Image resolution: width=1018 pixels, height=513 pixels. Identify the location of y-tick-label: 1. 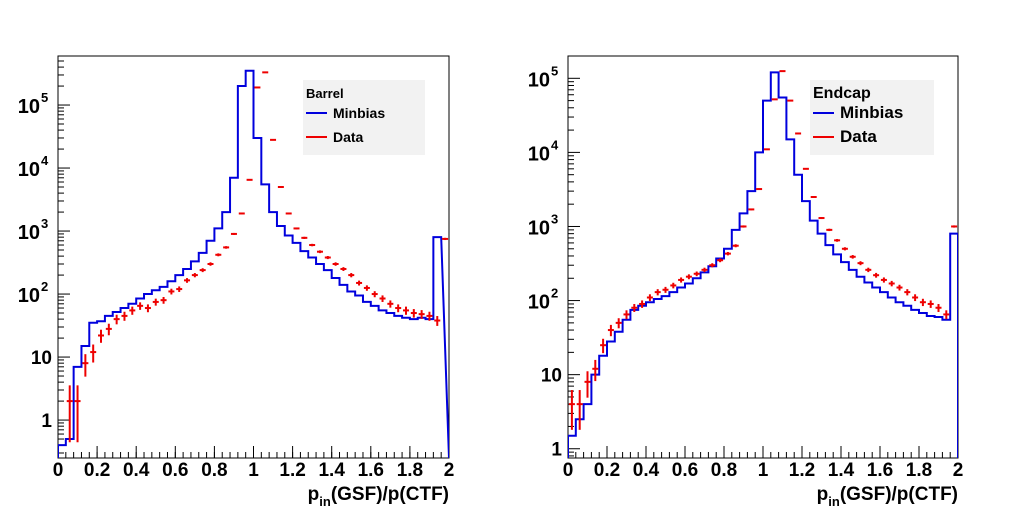
(556, 450).